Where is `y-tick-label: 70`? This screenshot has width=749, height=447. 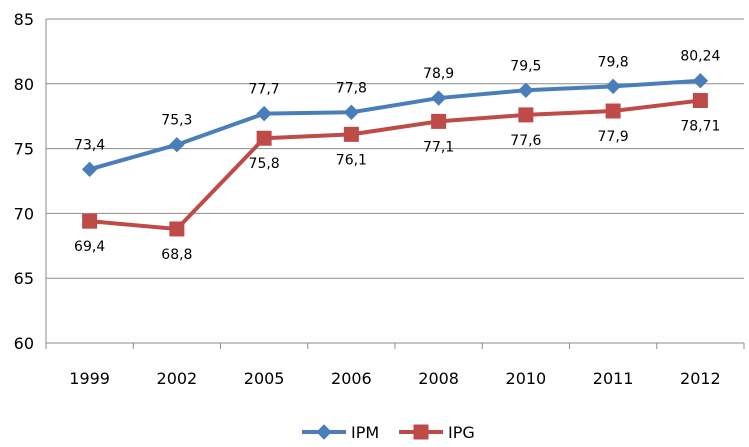
y-tick-label: 70 is located at coordinates (24, 213).